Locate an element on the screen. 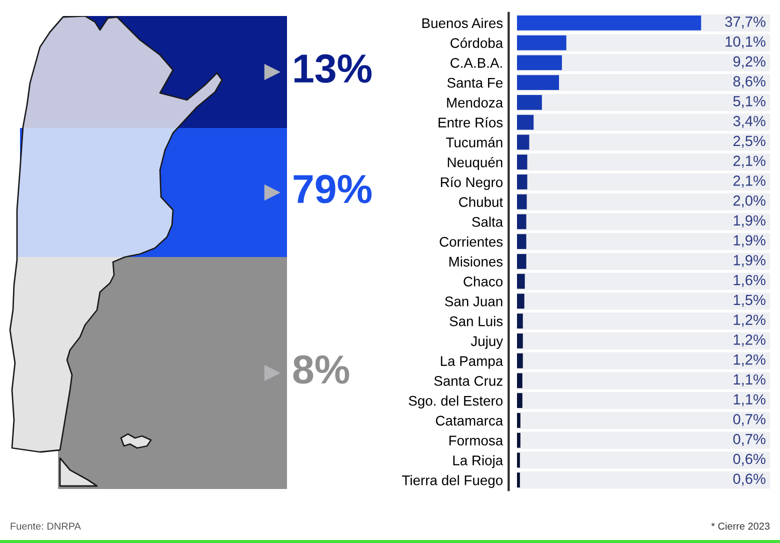 Image resolution: width=780 pixels, height=543 pixels. y-tick-label: Río Negro is located at coordinates (471, 183).